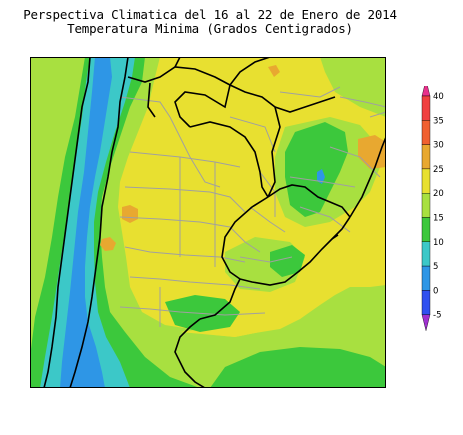 This screenshot has width=463, height=435. Describe the element at coordinates (426, 302) in the screenshot. I see `legend-band--5-0` at that location.